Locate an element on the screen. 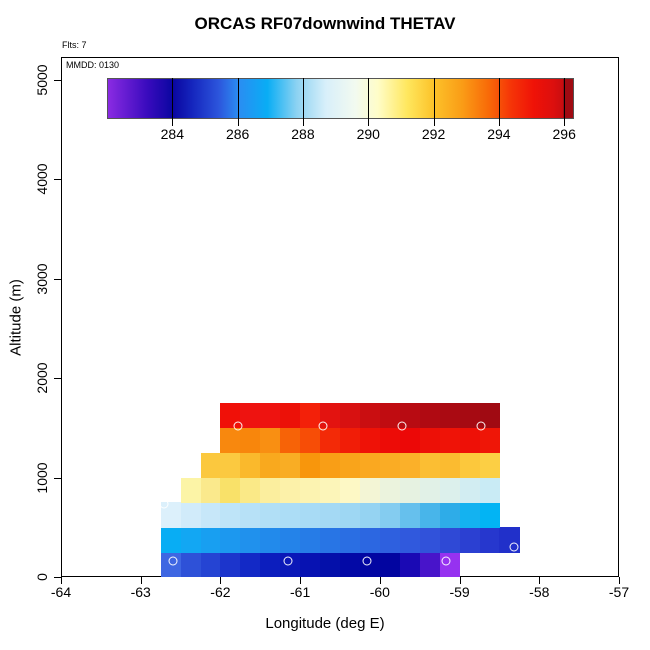 The height and width of the screenshot is (650, 650). y-tick-label: 0 is located at coordinates (42, 577).